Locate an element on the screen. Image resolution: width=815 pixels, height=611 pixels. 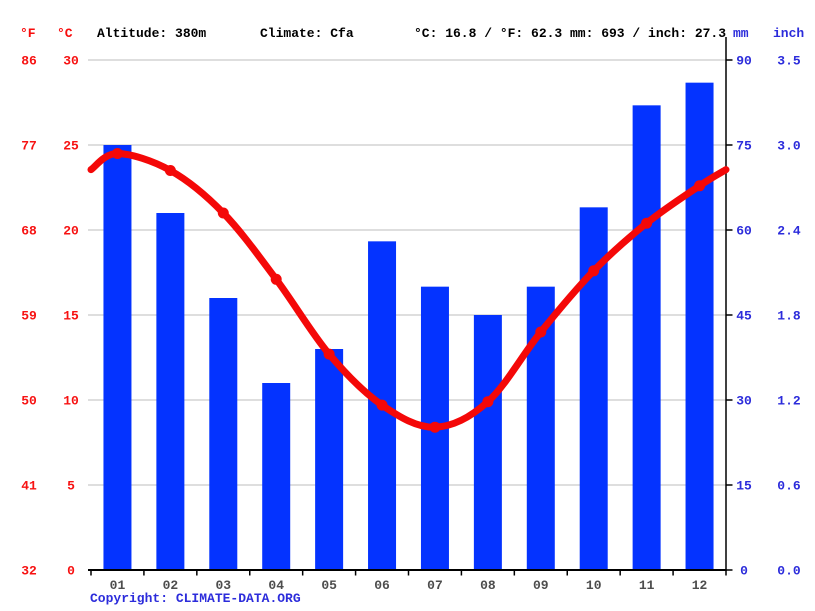
mm-axis-label: 0 is located at coordinates (744, 571).